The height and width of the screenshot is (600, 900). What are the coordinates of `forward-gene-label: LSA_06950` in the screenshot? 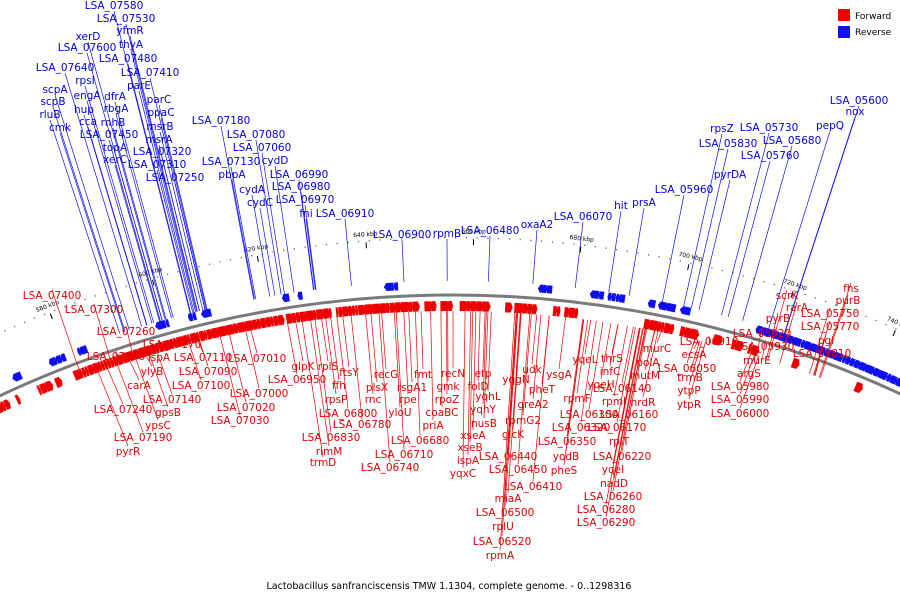 It's located at (297, 380).